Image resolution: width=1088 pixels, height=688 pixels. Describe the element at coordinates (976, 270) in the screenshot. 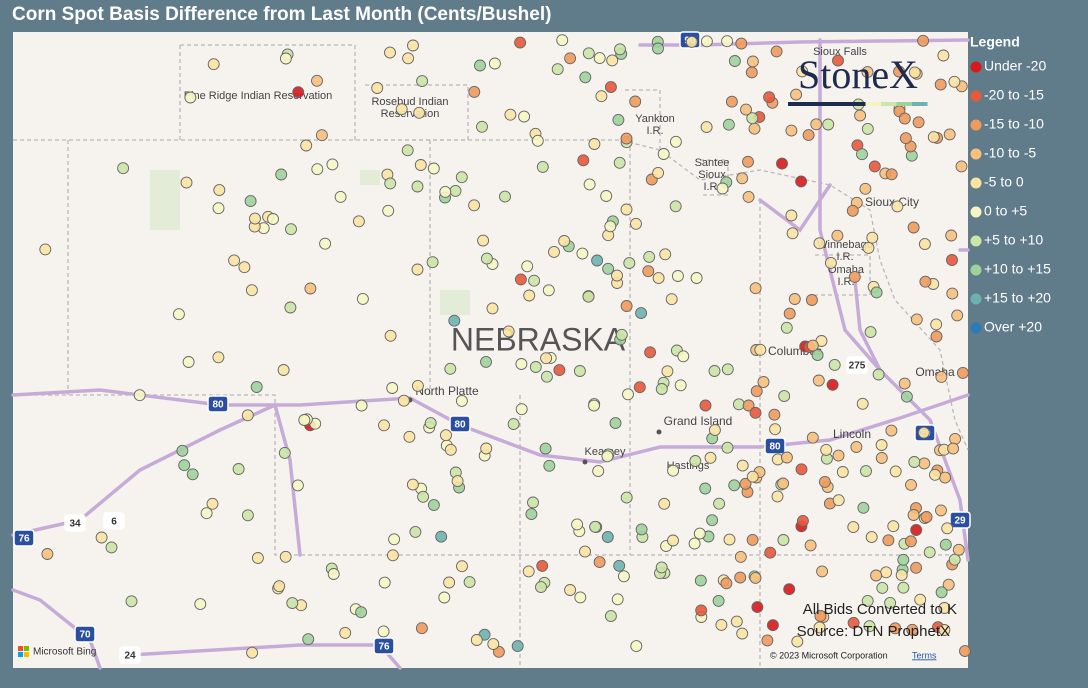

I see `legend-swatch` at that location.